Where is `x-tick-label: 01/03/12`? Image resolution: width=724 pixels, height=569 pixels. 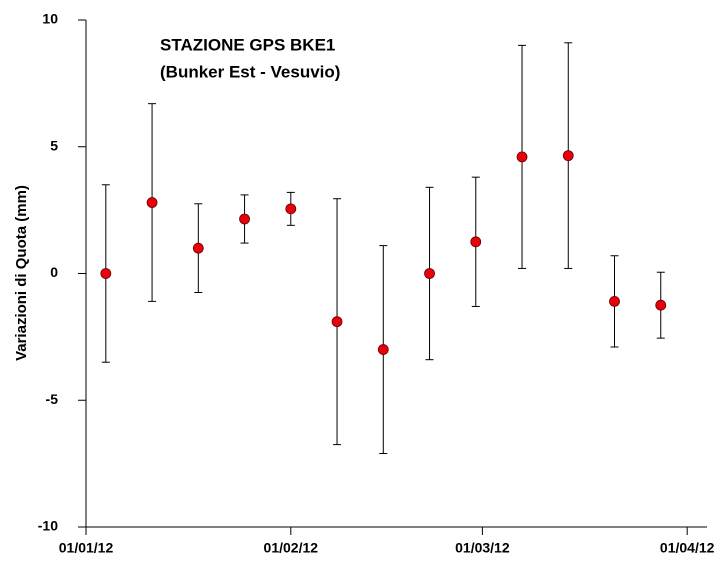
x-tick-label: 01/03/12 is located at coordinates (482, 548).